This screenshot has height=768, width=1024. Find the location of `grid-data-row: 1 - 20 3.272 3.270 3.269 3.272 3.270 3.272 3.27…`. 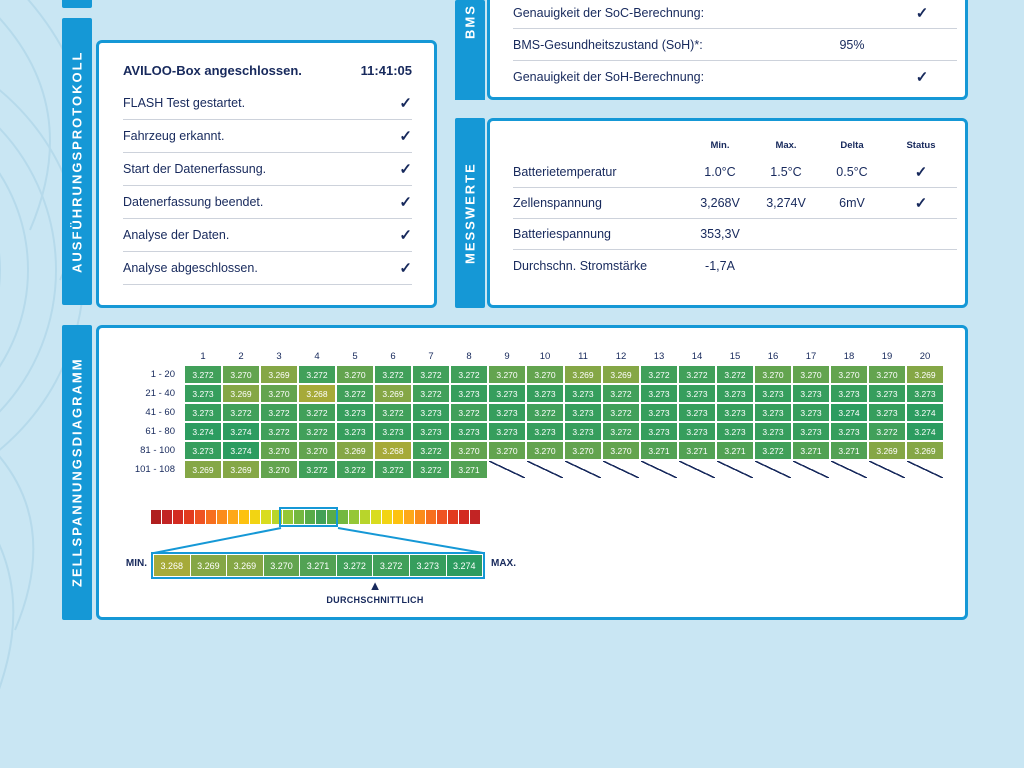

grid-data-row: 1 - 20 3.272 3.270 3.269 3.272 3.270 3.272 3.27… is located at coordinates (521, 374).